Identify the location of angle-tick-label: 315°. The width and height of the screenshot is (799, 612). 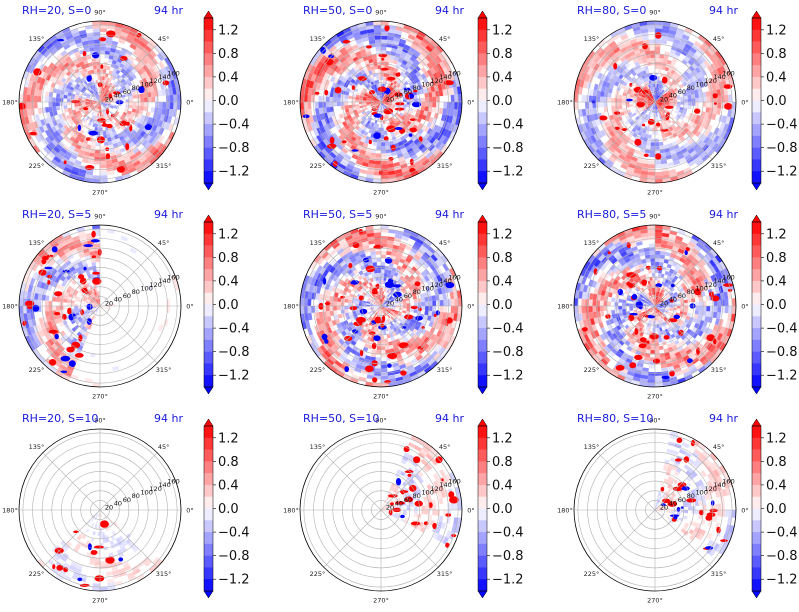
(164, 166).